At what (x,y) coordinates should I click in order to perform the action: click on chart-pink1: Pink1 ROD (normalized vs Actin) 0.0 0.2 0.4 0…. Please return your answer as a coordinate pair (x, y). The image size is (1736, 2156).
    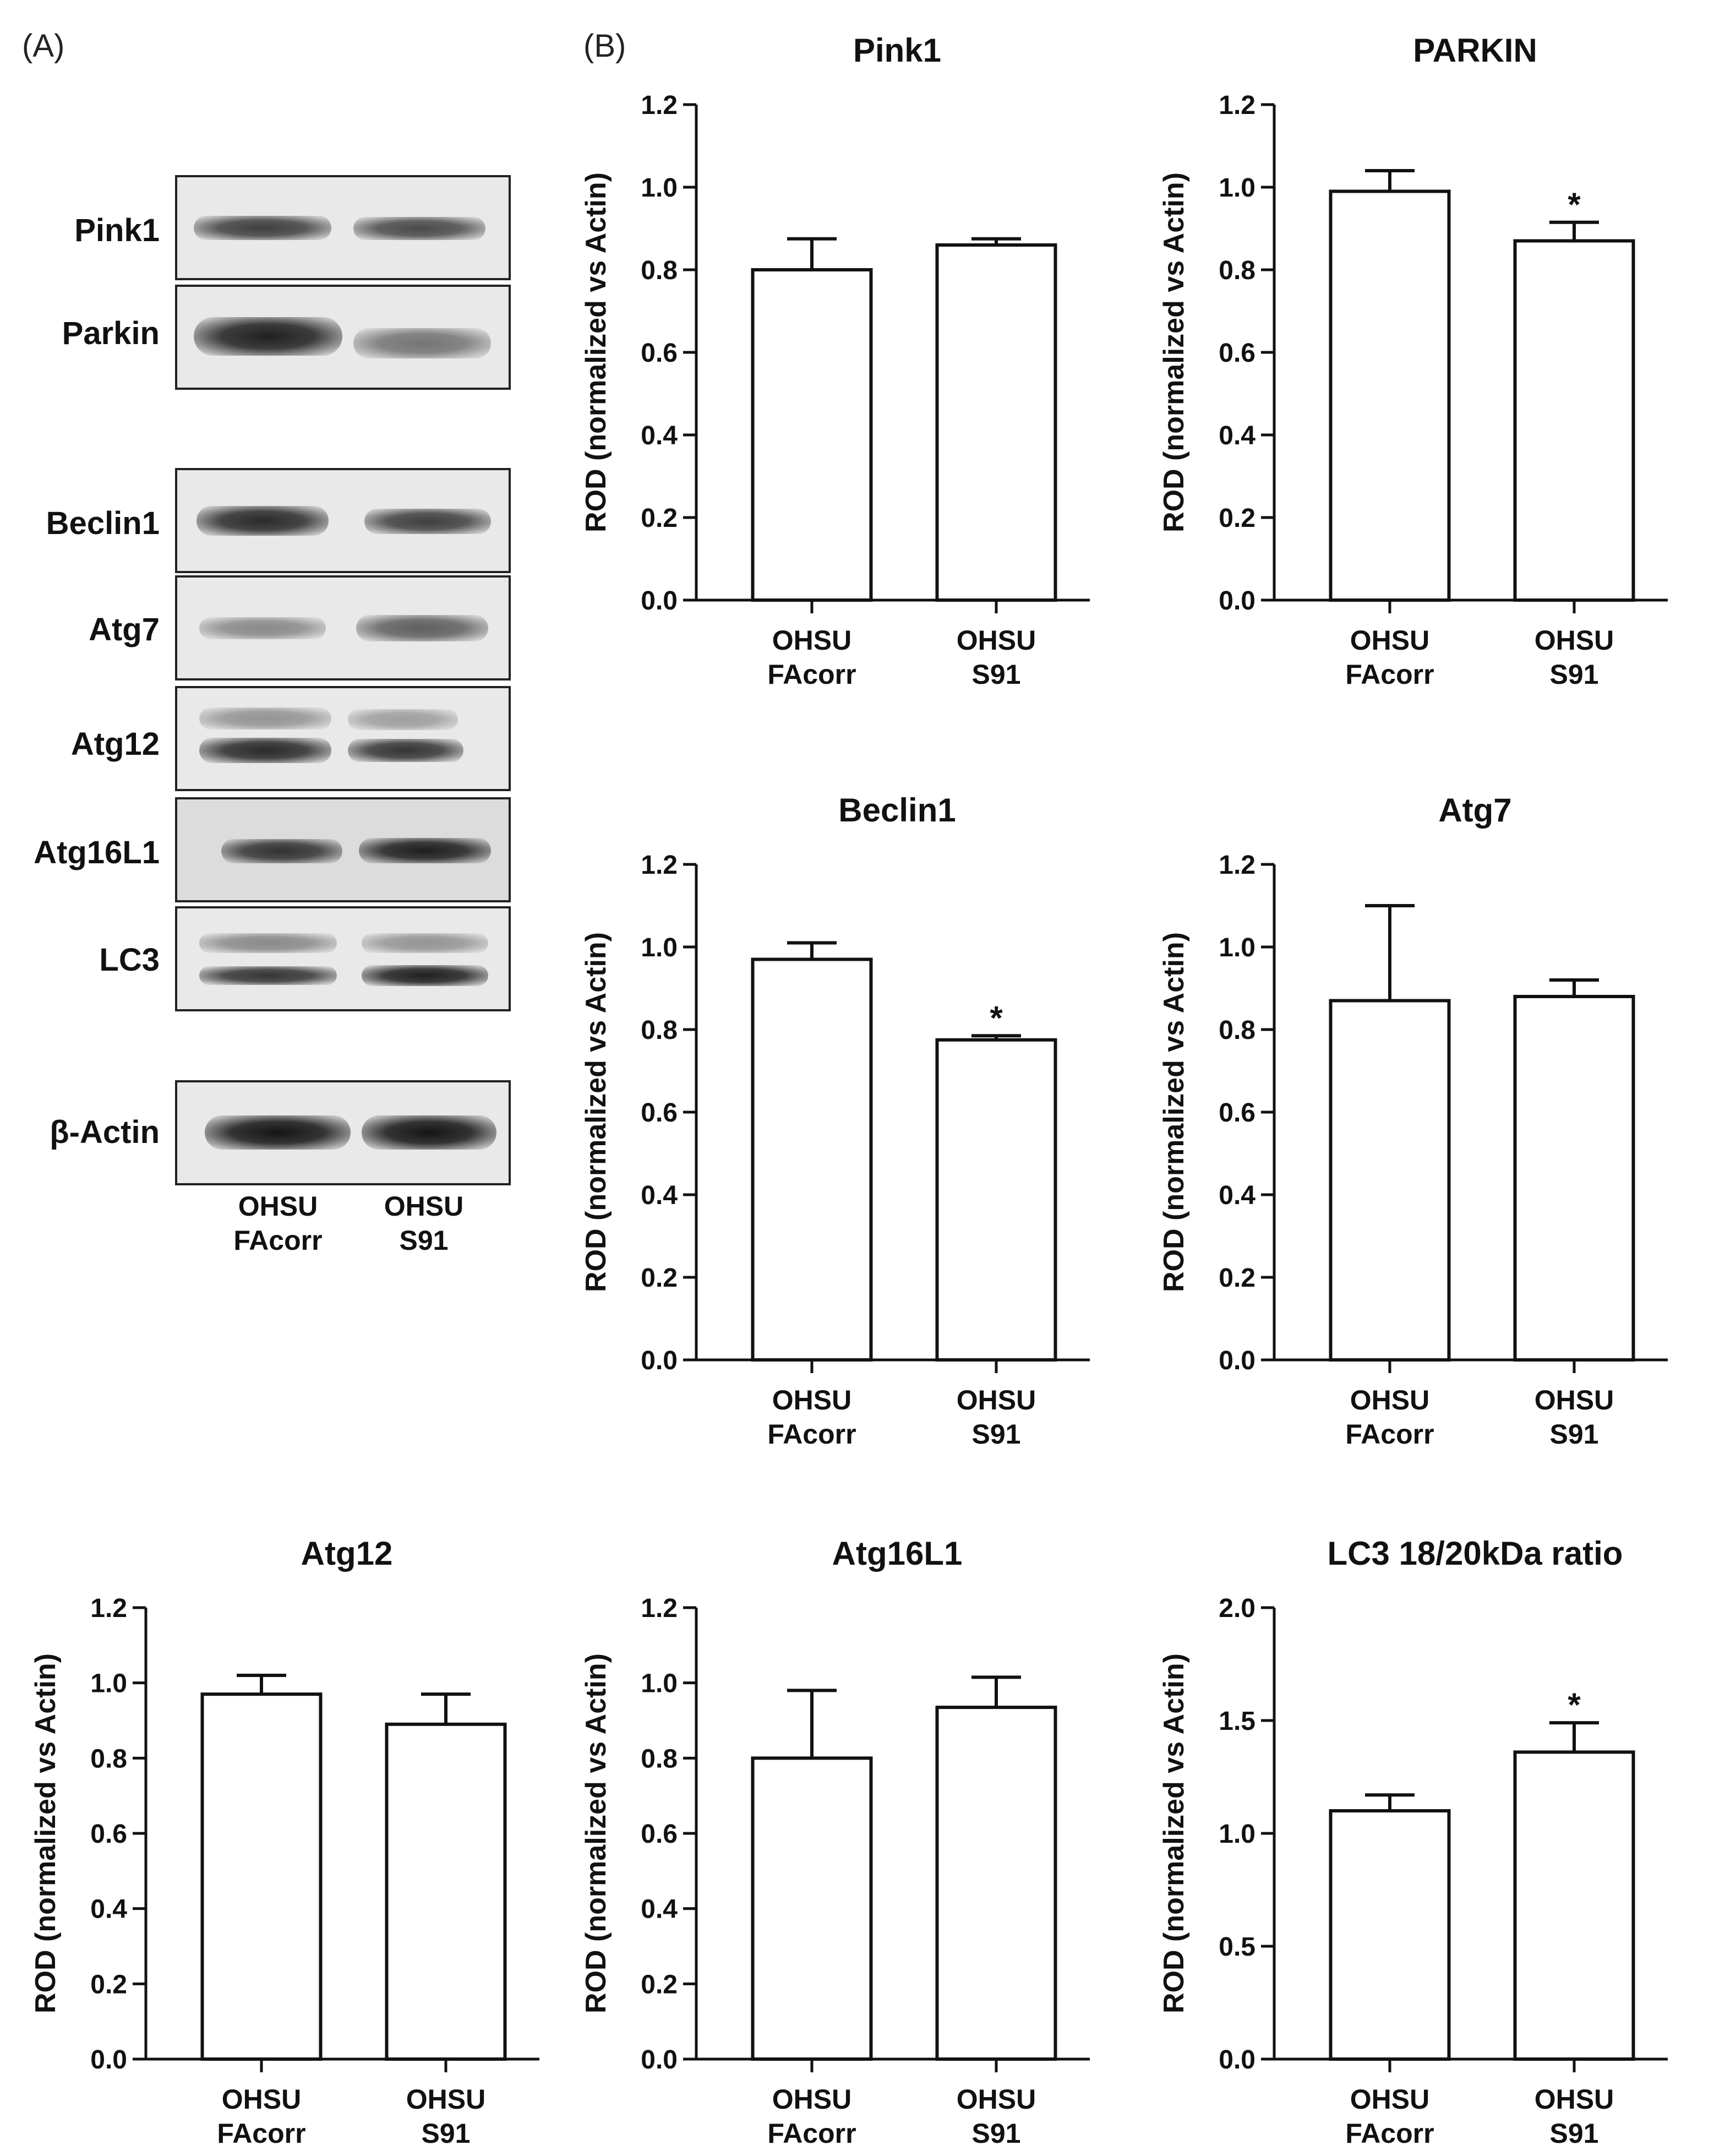
    Looking at the image, I should click on (835, 361).